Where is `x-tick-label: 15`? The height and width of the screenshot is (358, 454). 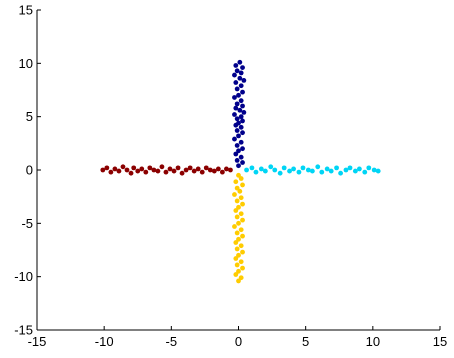 x-tick-label: 15 is located at coordinates (440, 341).